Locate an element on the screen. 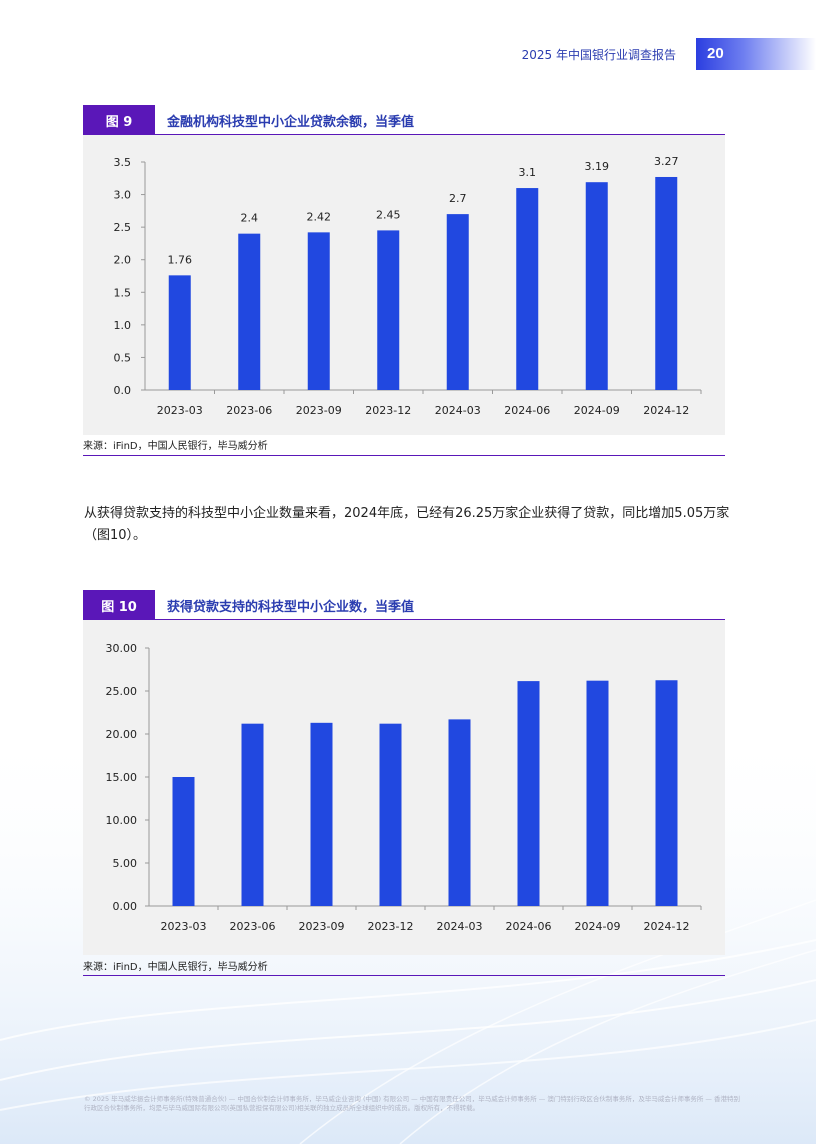  data-label: 3.1 is located at coordinates (528, 172).